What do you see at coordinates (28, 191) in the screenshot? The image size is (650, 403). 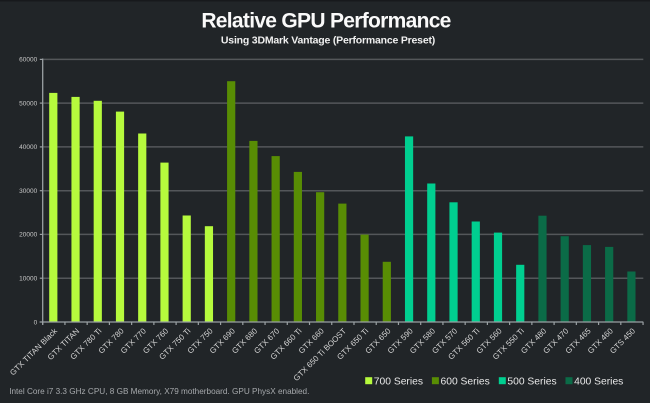 I see `svg-text: 30000` at bounding box center [28, 191].